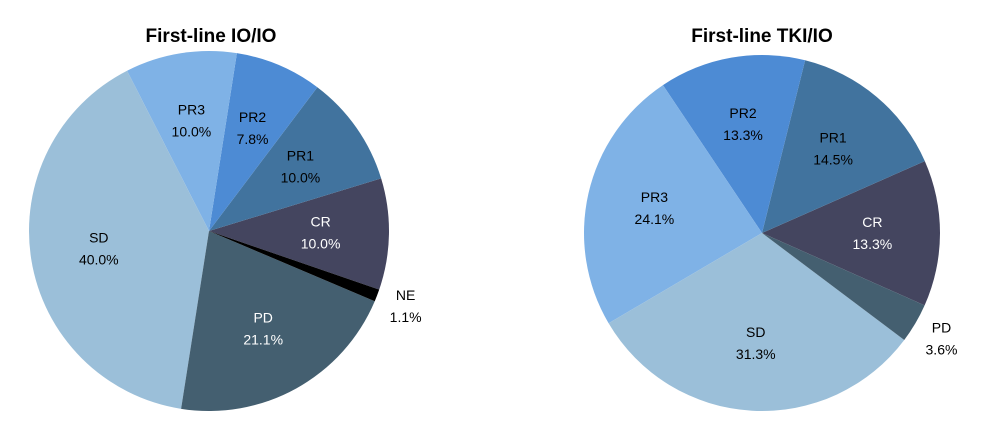 The width and height of the screenshot is (998, 424). What do you see at coordinates (761, 36) in the screenshot?
I see `chart-title: First-line TKI/IO` at bounding box center [761, 36].